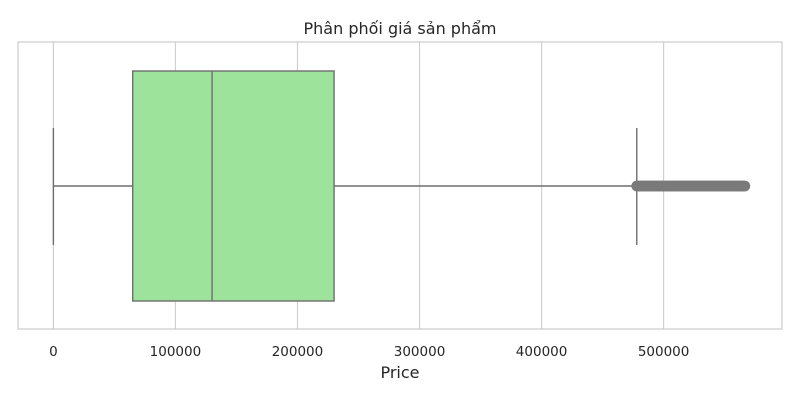 This screenshot has width=800, height=400. Describe the element at coordinates (542, 352) in the screenshot. I see `x-tick-label: 400000` at that location.